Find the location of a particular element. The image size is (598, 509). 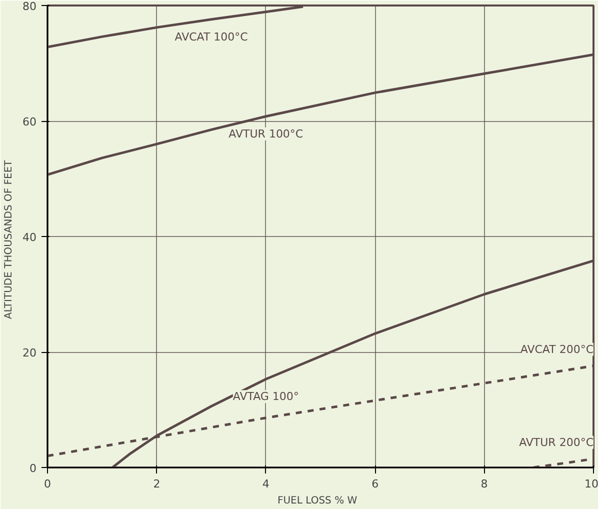

series-label: AVTUR 200°C is located at coordinates (556, 442).